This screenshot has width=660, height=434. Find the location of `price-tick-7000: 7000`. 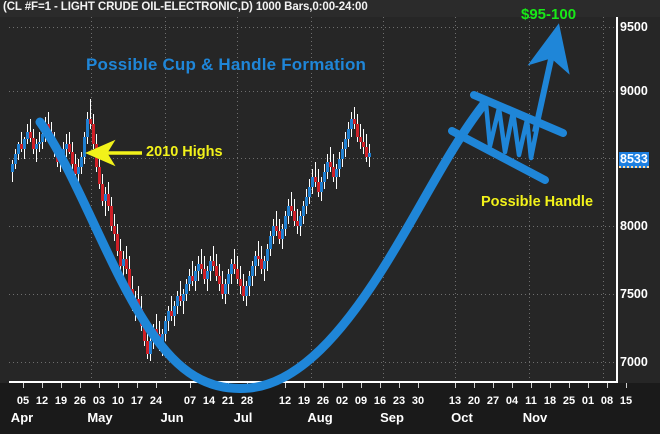

price-tick-7000: 7000 is located at coordinates (634, 362).